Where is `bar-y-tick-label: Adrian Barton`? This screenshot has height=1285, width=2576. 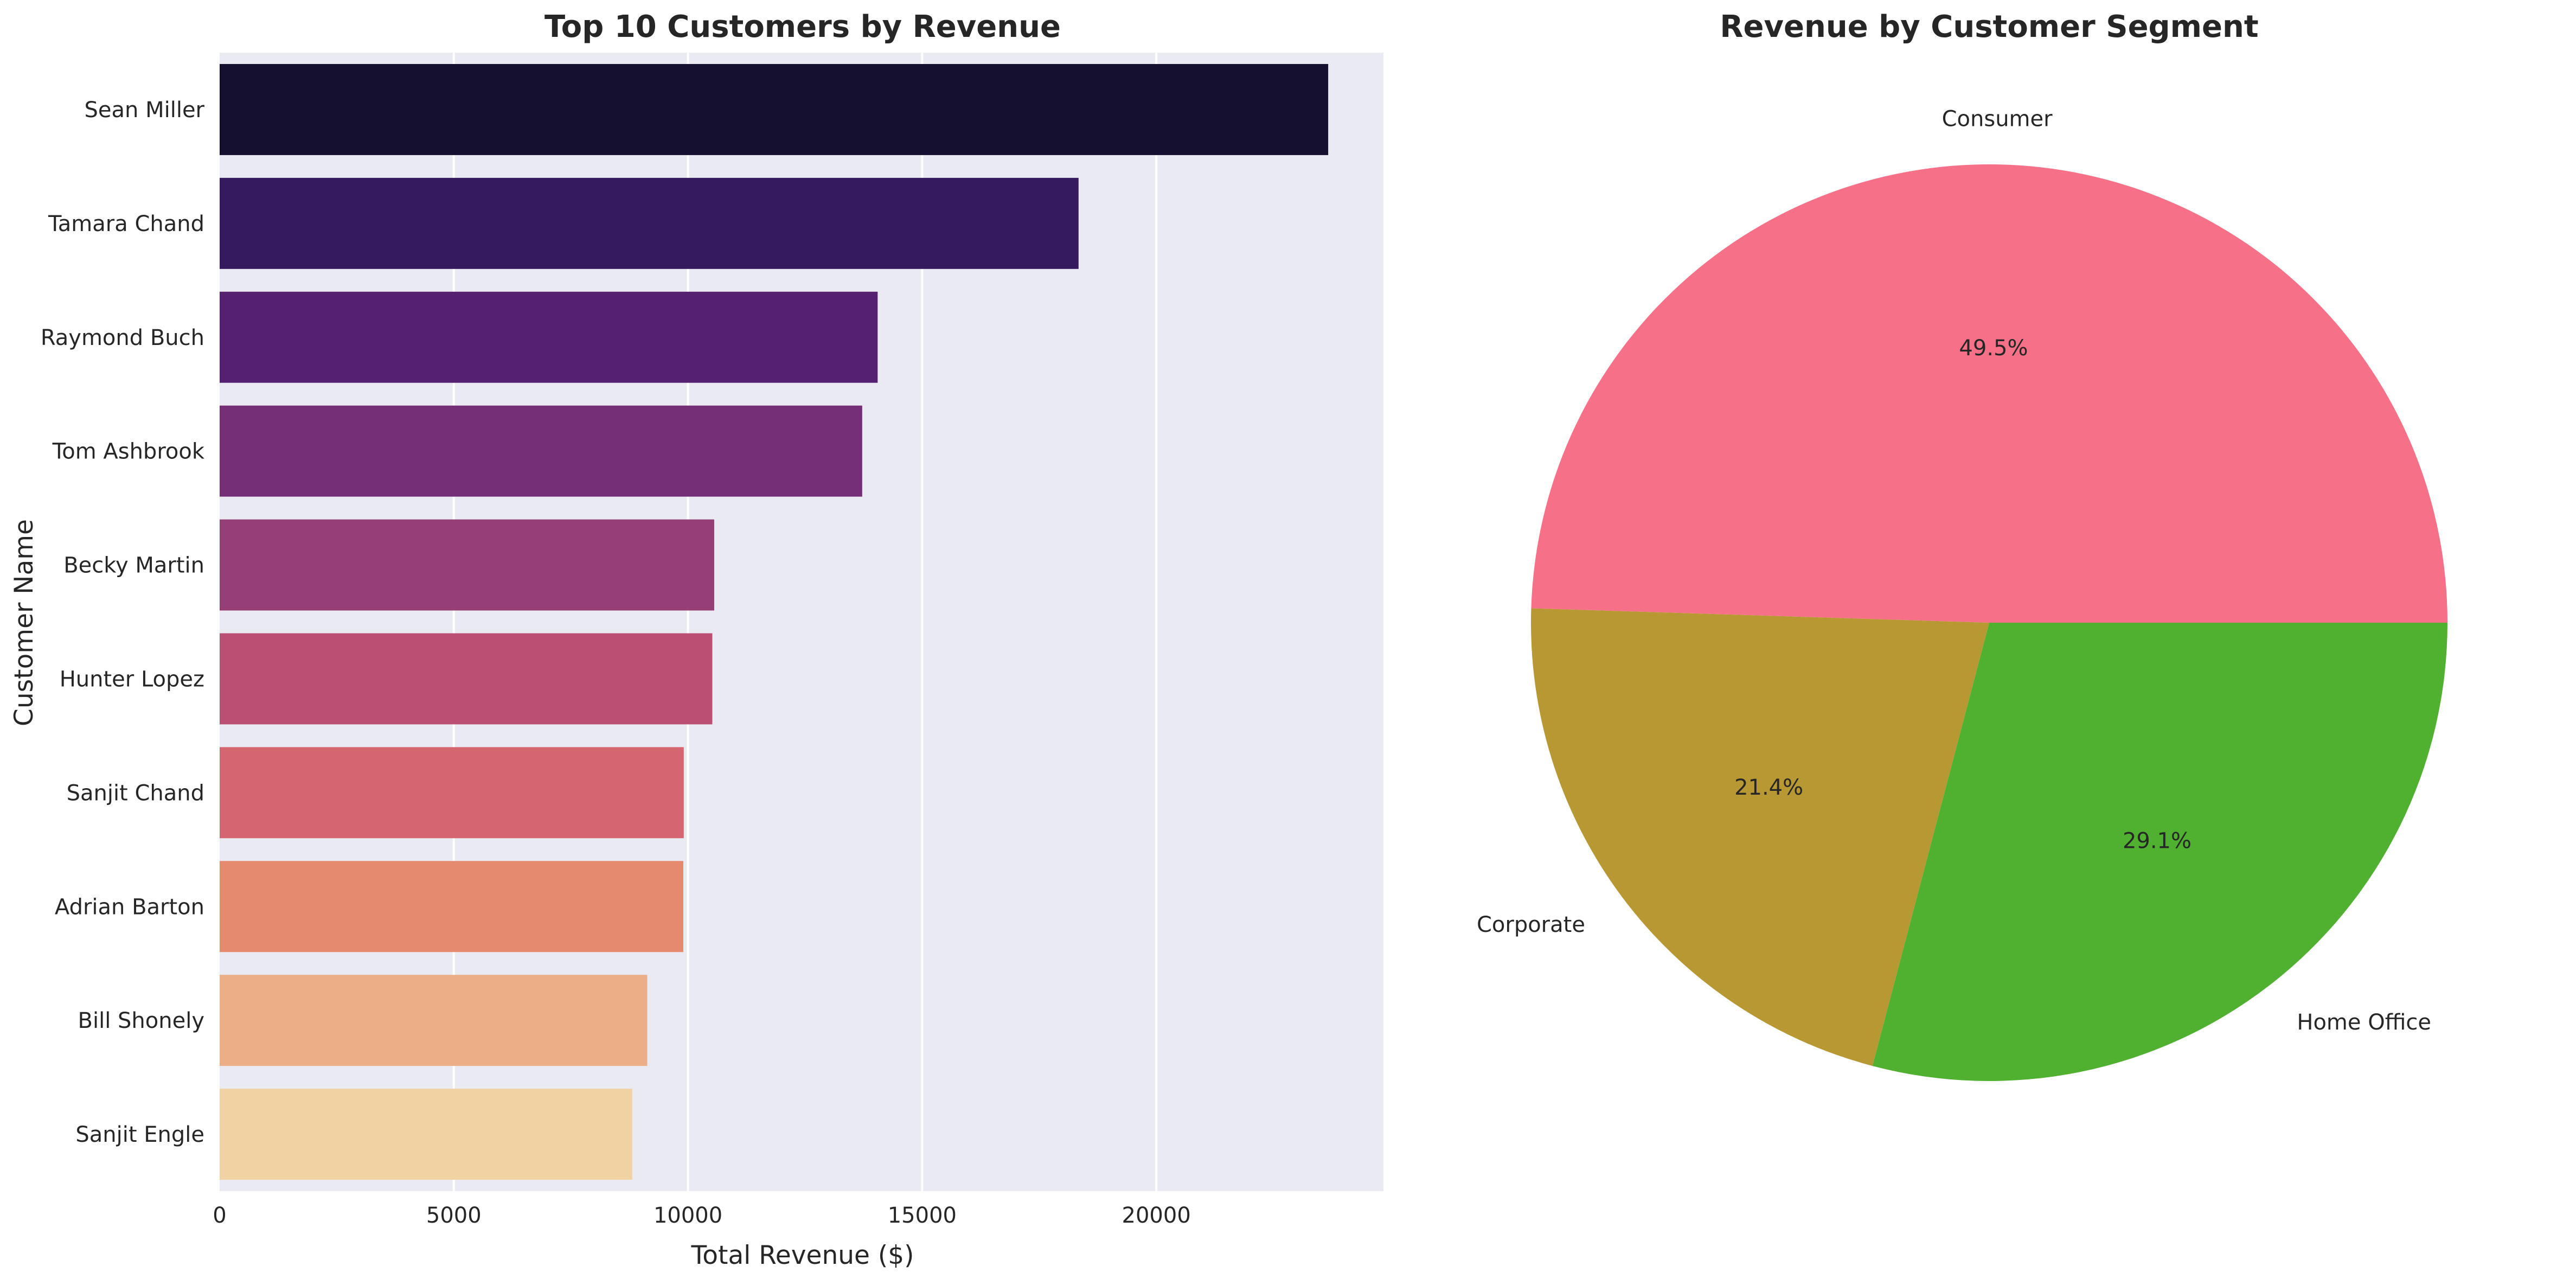 bar-y-tick-label: Adrian Barton is located at coordinates (129, 907).